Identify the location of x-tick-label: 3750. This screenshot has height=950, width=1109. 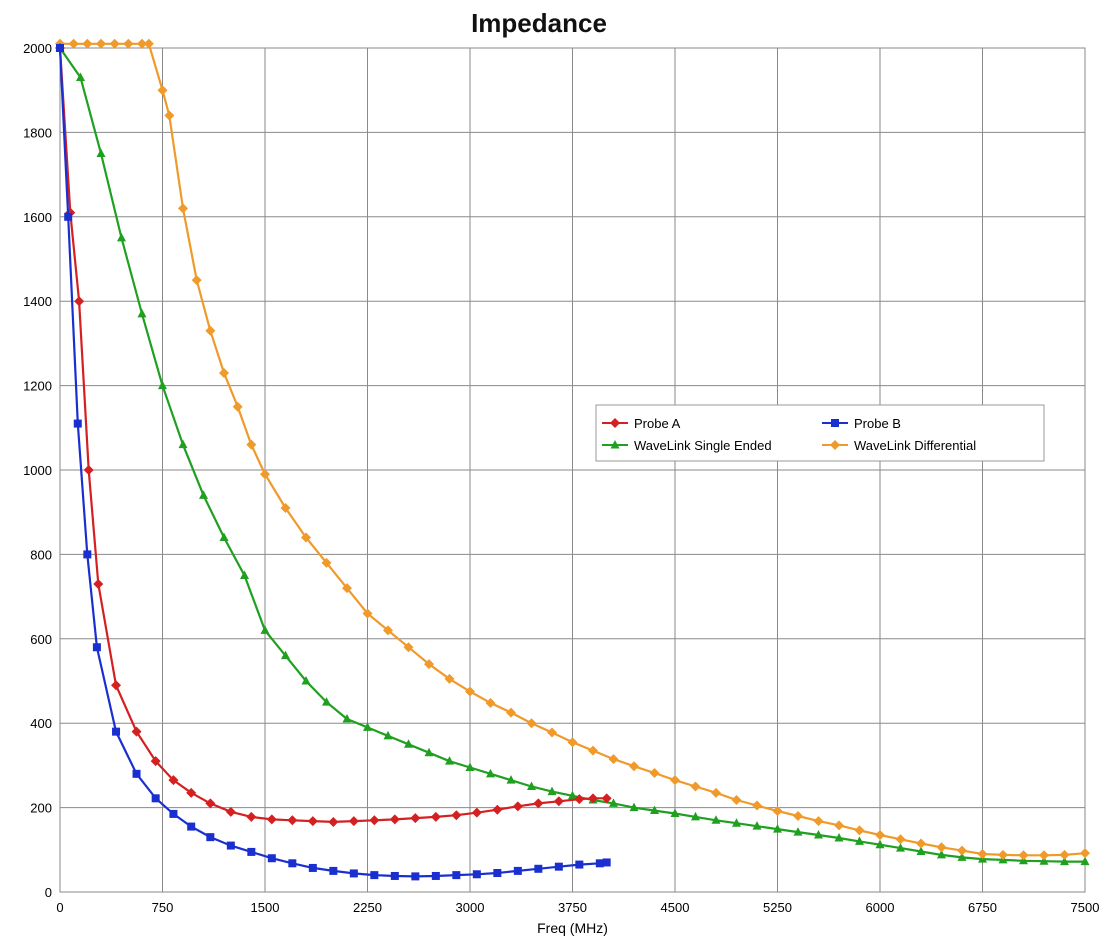
(572, 907).